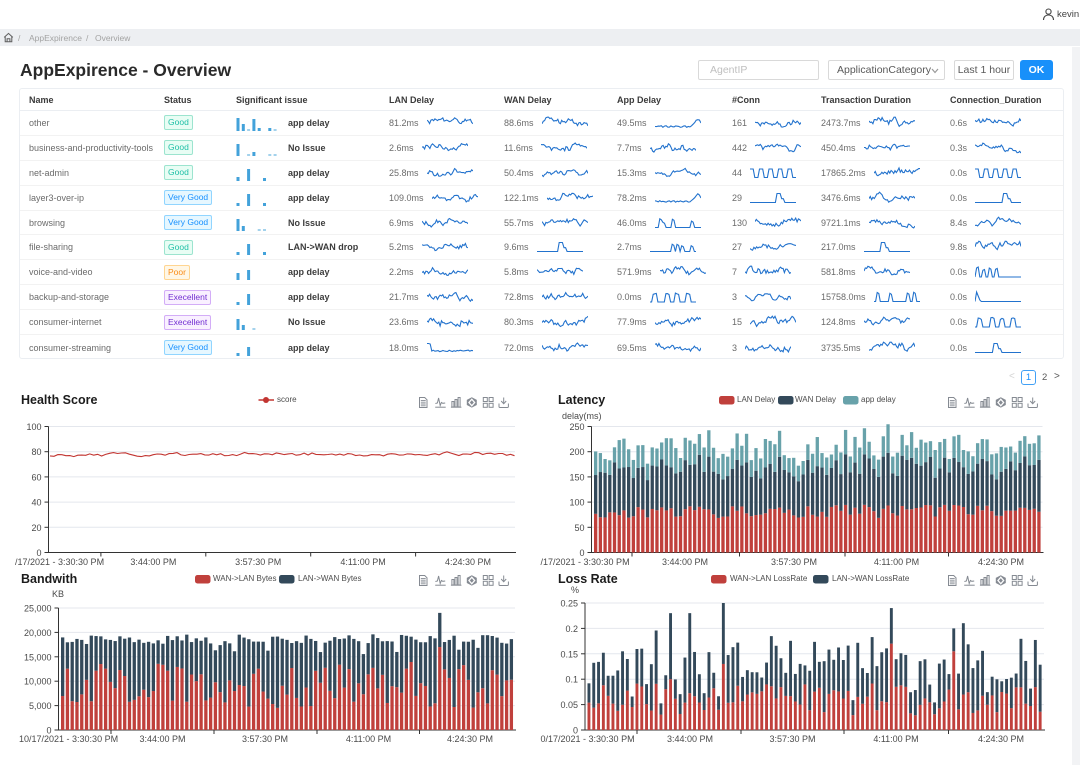 This screenshot has height=765, width=1080. I want to click on svg-text: 15,000, so click(38, 657).